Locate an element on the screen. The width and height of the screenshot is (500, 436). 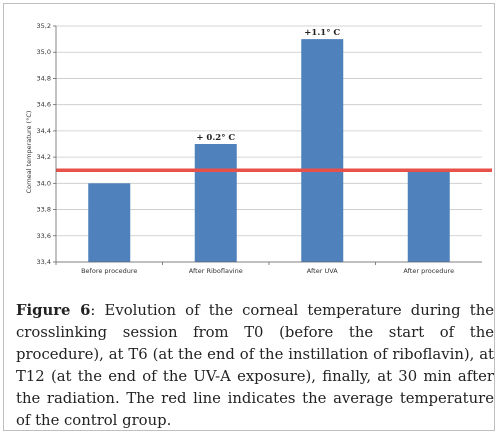
y-tick-label: 35,0 is located at coordinates (44, 52).